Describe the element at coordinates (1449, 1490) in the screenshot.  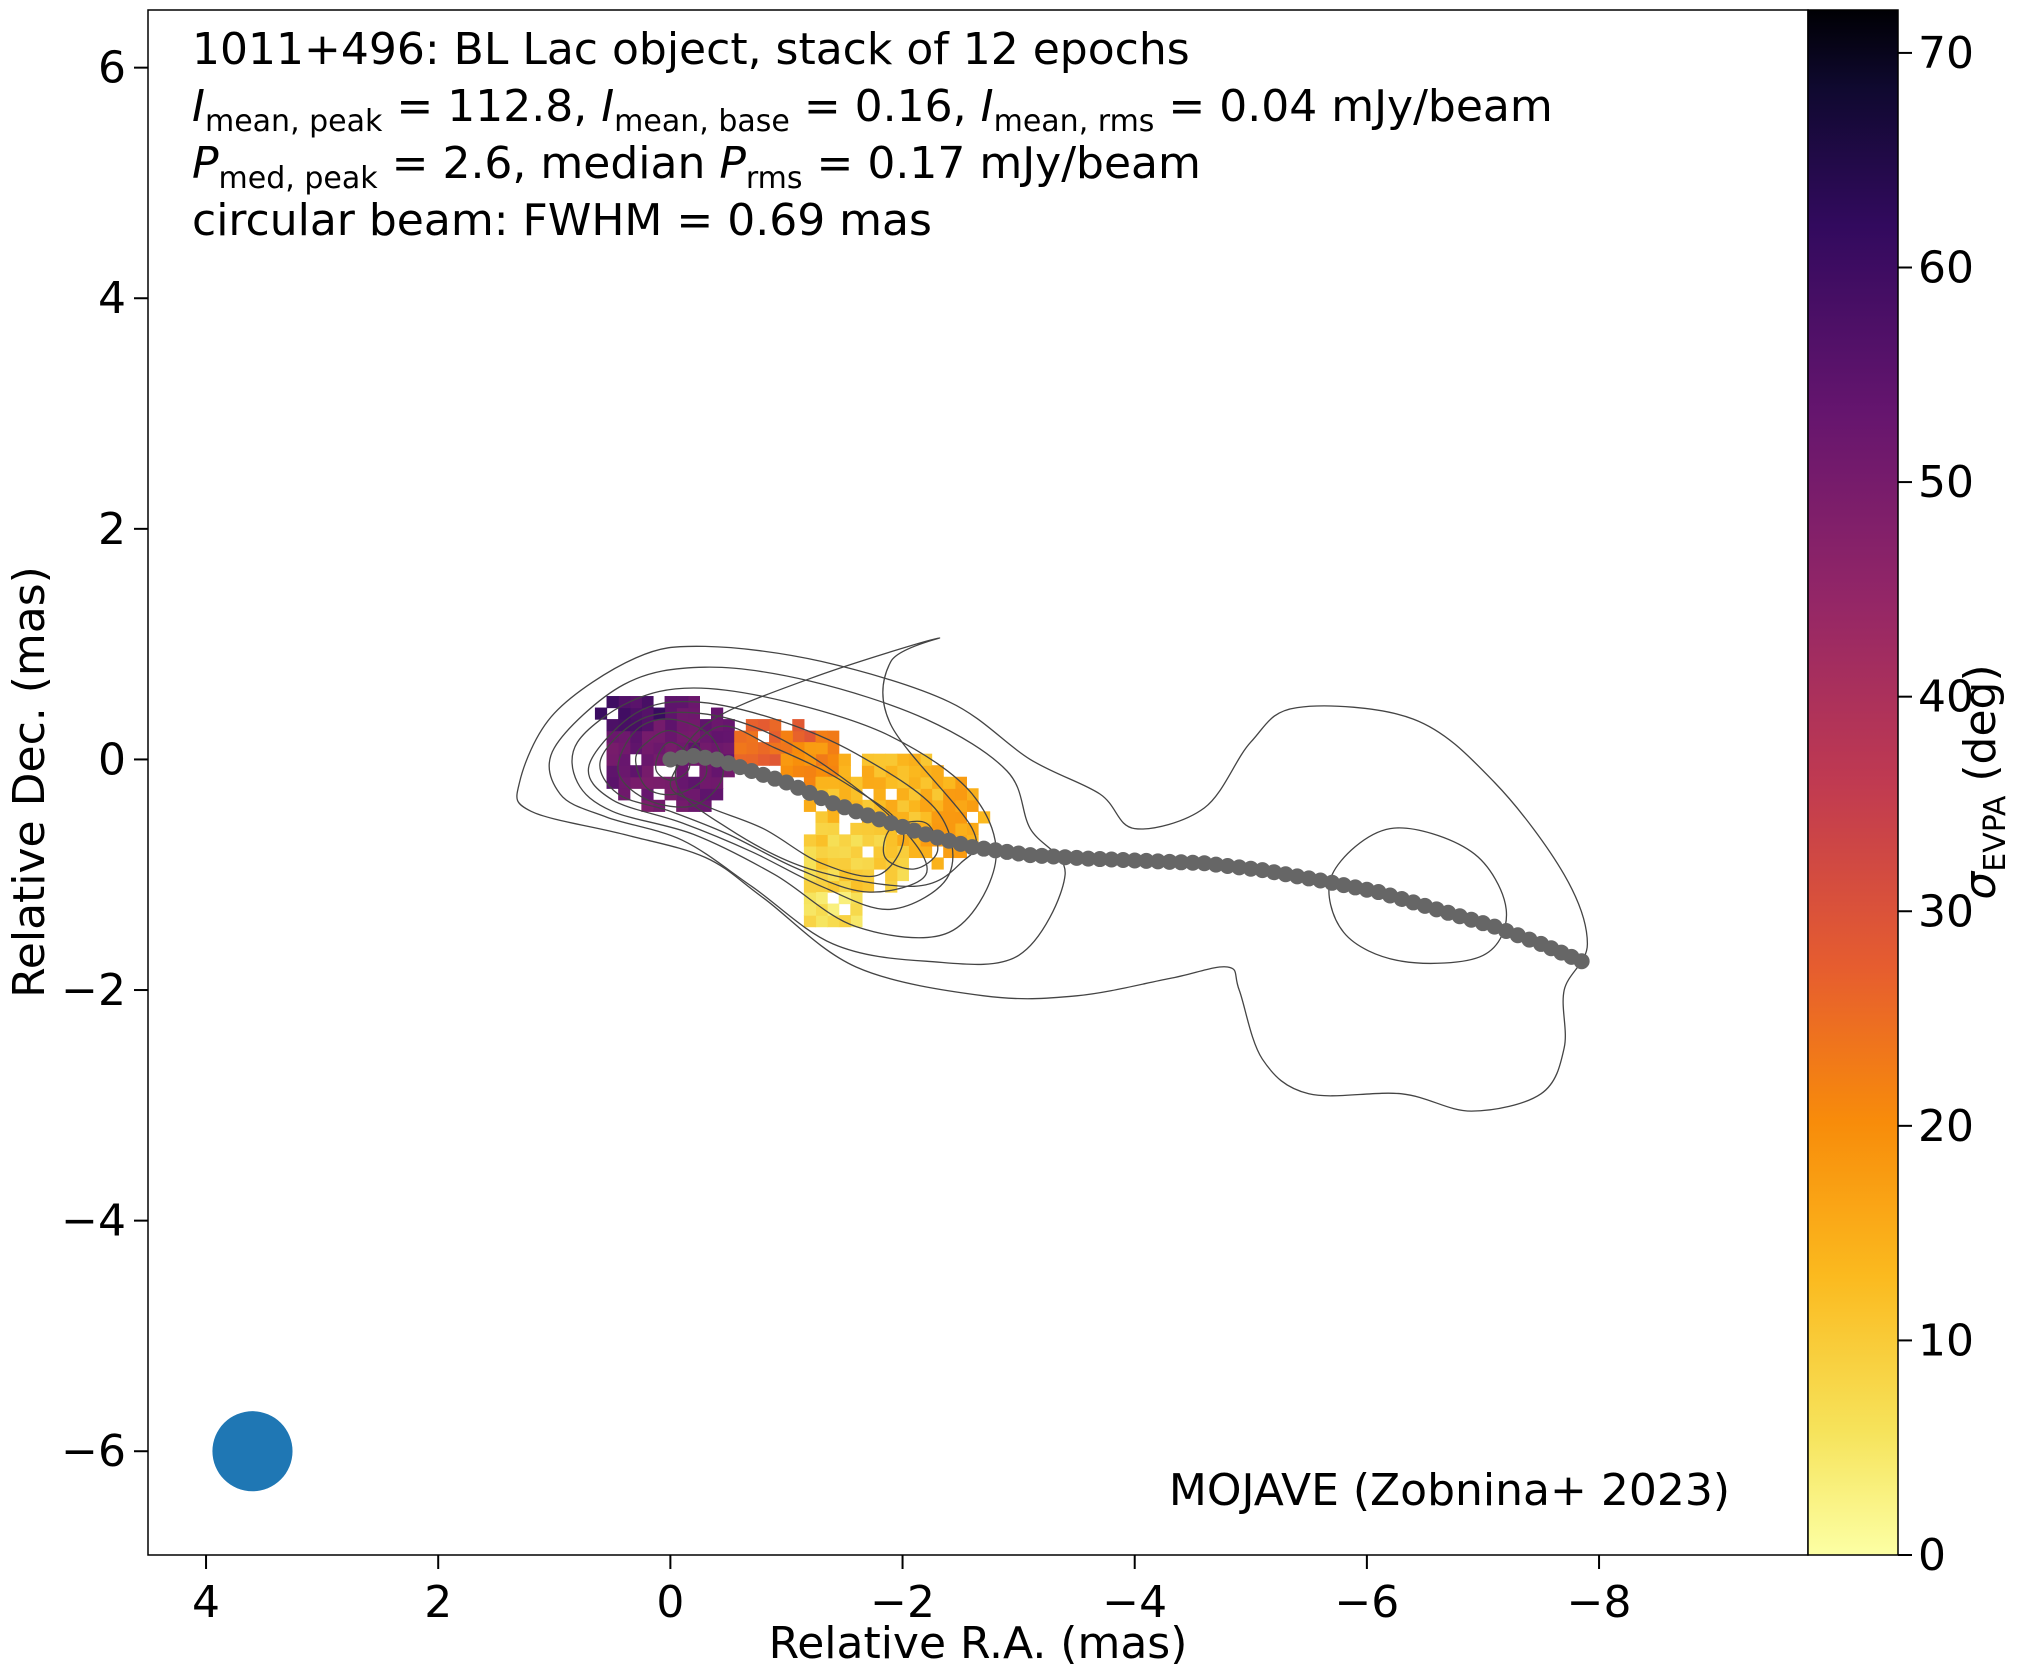
I see `credit-label: MOJAVE (Zobnina+ 2023)` at that location.